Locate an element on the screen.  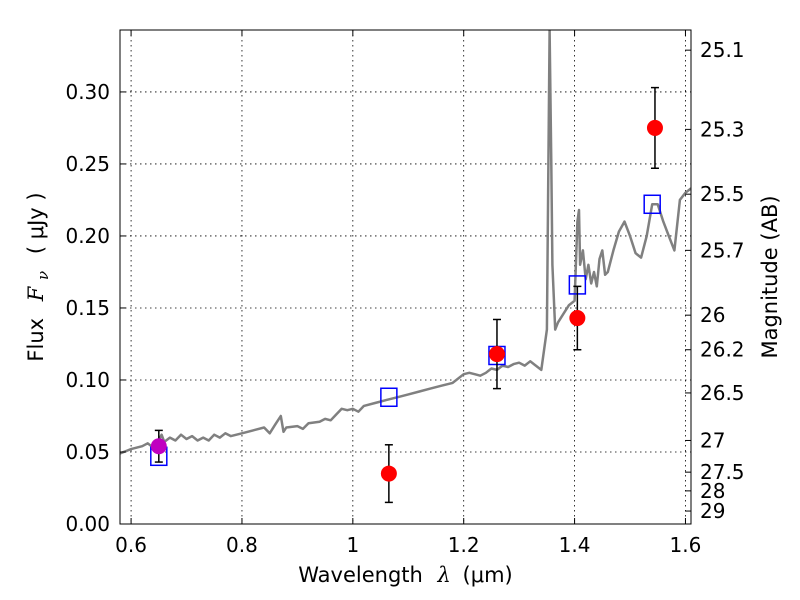
x-axis-label-unit: (μm) is located at coordinates (488, 575).